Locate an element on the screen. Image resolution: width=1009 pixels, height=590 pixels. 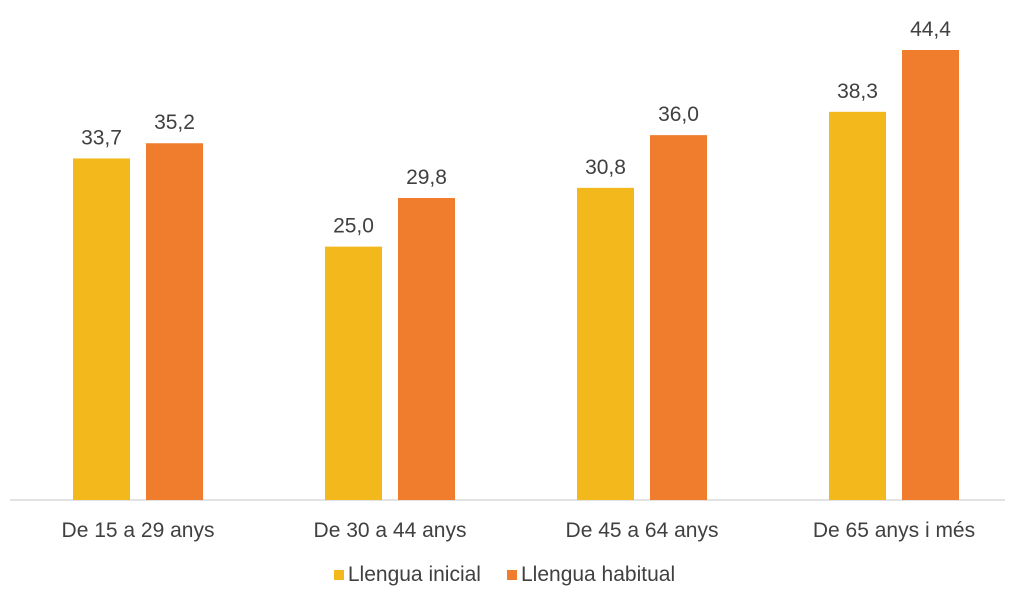
legend-item-inicial: Llengua inicial is located at coordinates (407, 575).